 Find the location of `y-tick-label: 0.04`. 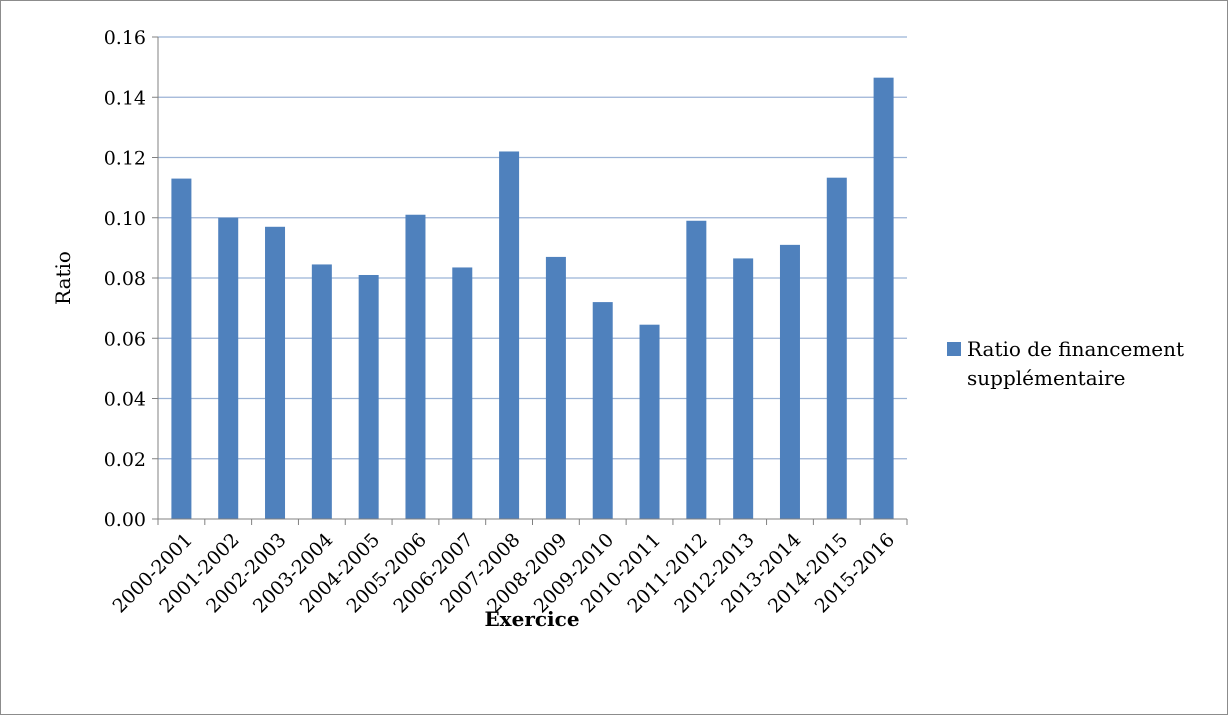

y-tick-label: 0.04 is located at coordinates (125, 400).